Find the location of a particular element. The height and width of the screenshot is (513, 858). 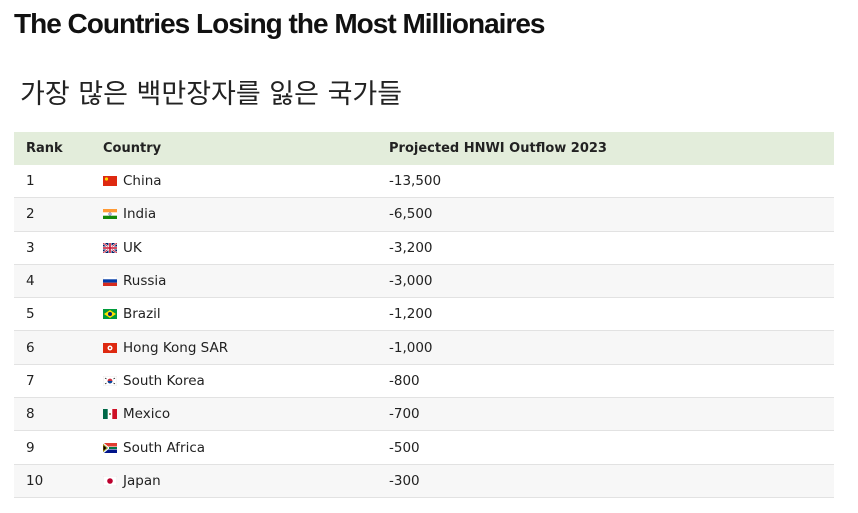

rank-cell: 10 is located at coordinates (35, 480).